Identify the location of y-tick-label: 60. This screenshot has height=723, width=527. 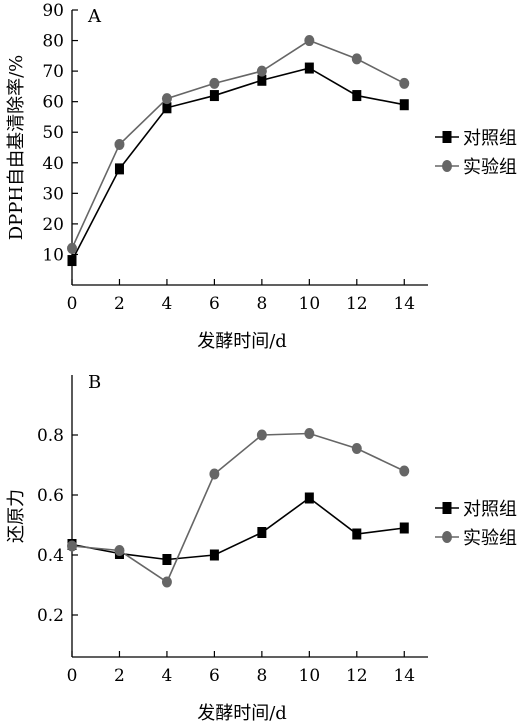
(53, 103).